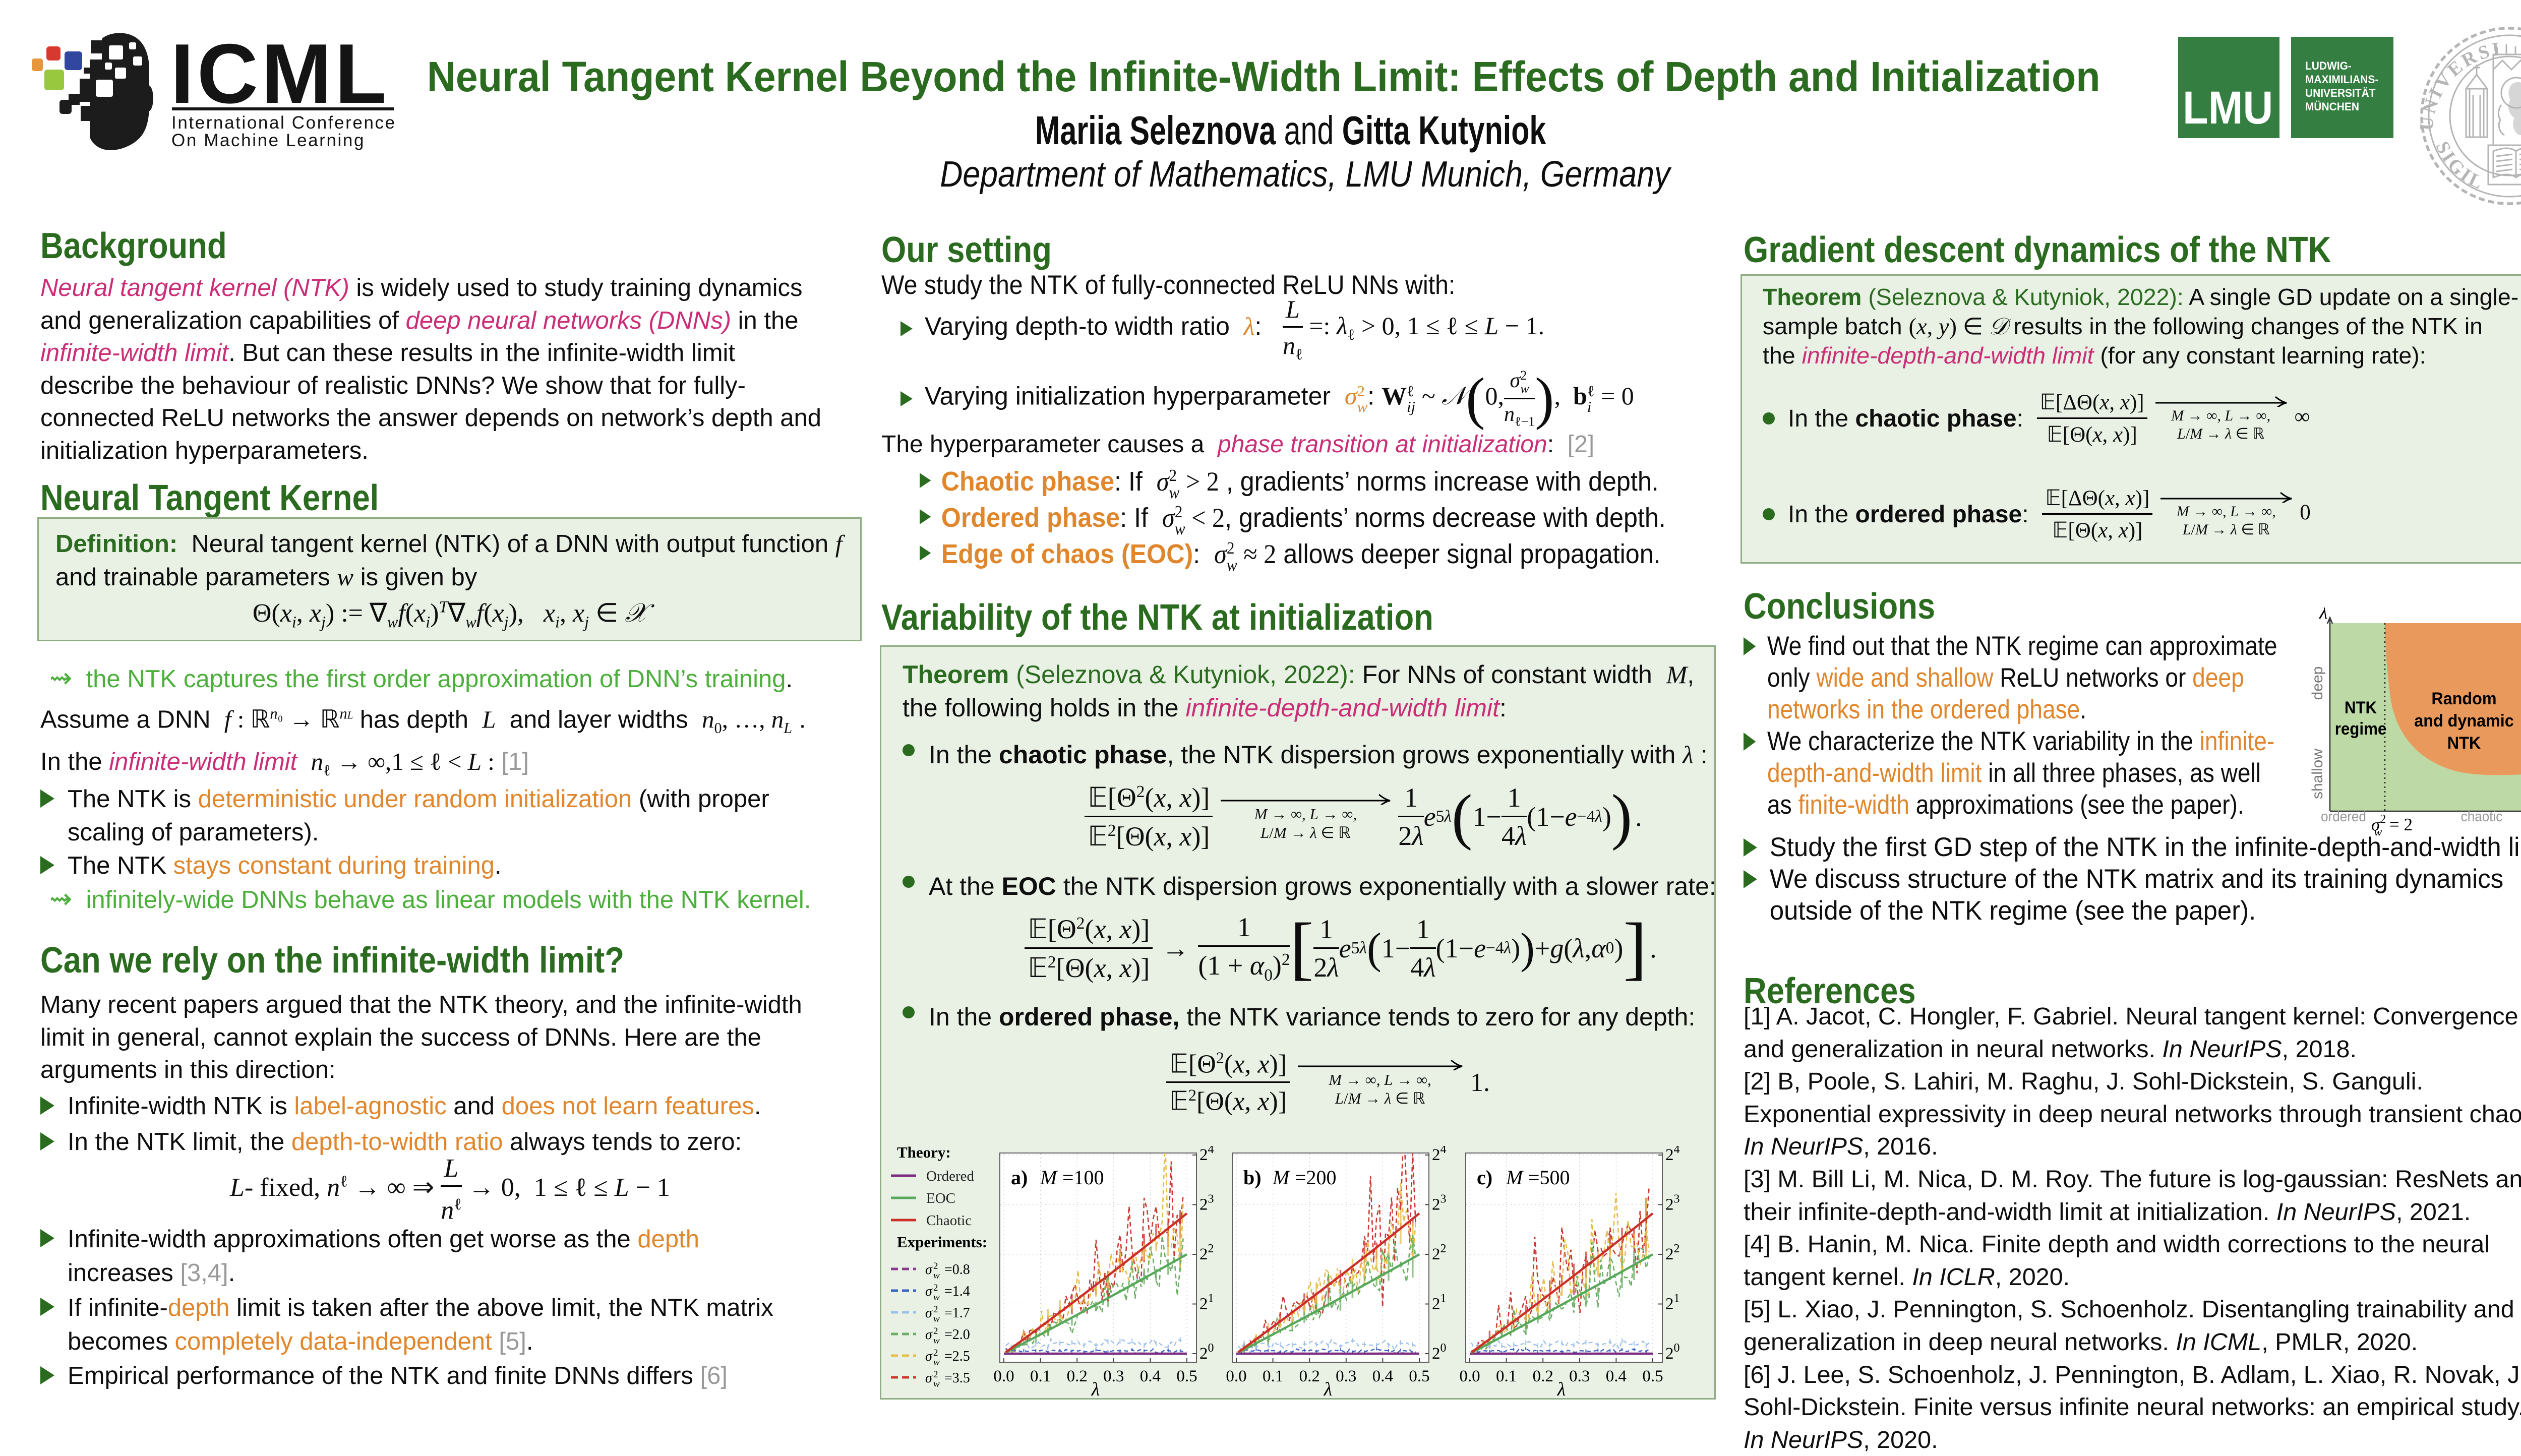  Describe the element at coordinates (924, 1152) in the screenshot. I see `svg-text: Theory:` at that location.